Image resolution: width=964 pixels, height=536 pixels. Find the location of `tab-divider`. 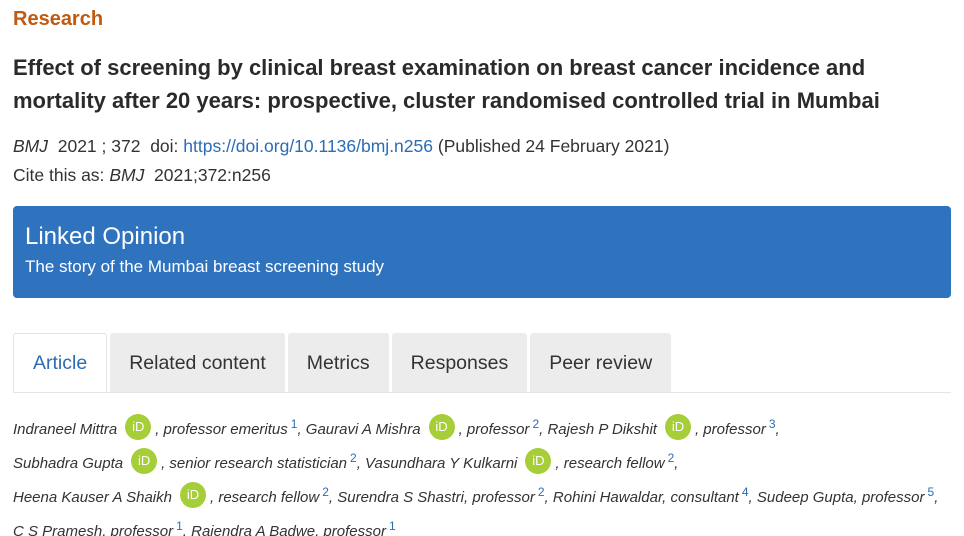

tab-divider is located at coordinates (482, 392).